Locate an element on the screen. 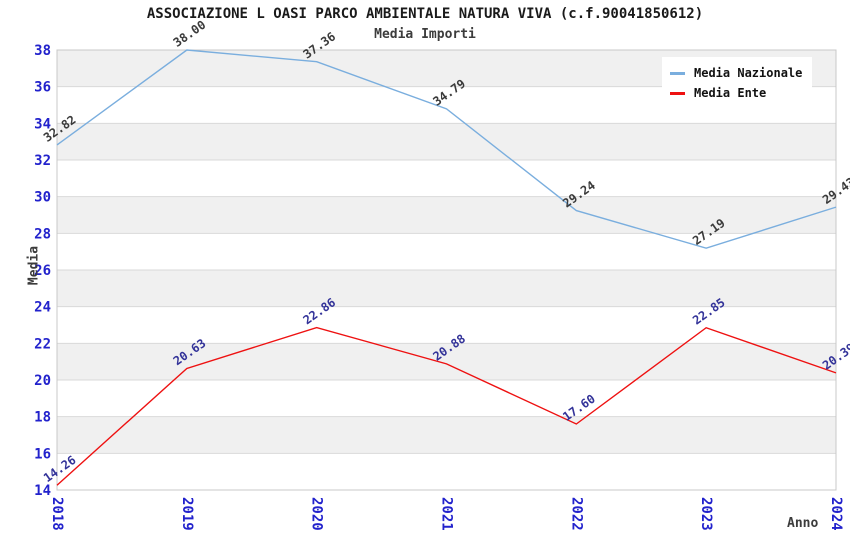  x-tick-label: 2024 is located at coordinates (836, 514).